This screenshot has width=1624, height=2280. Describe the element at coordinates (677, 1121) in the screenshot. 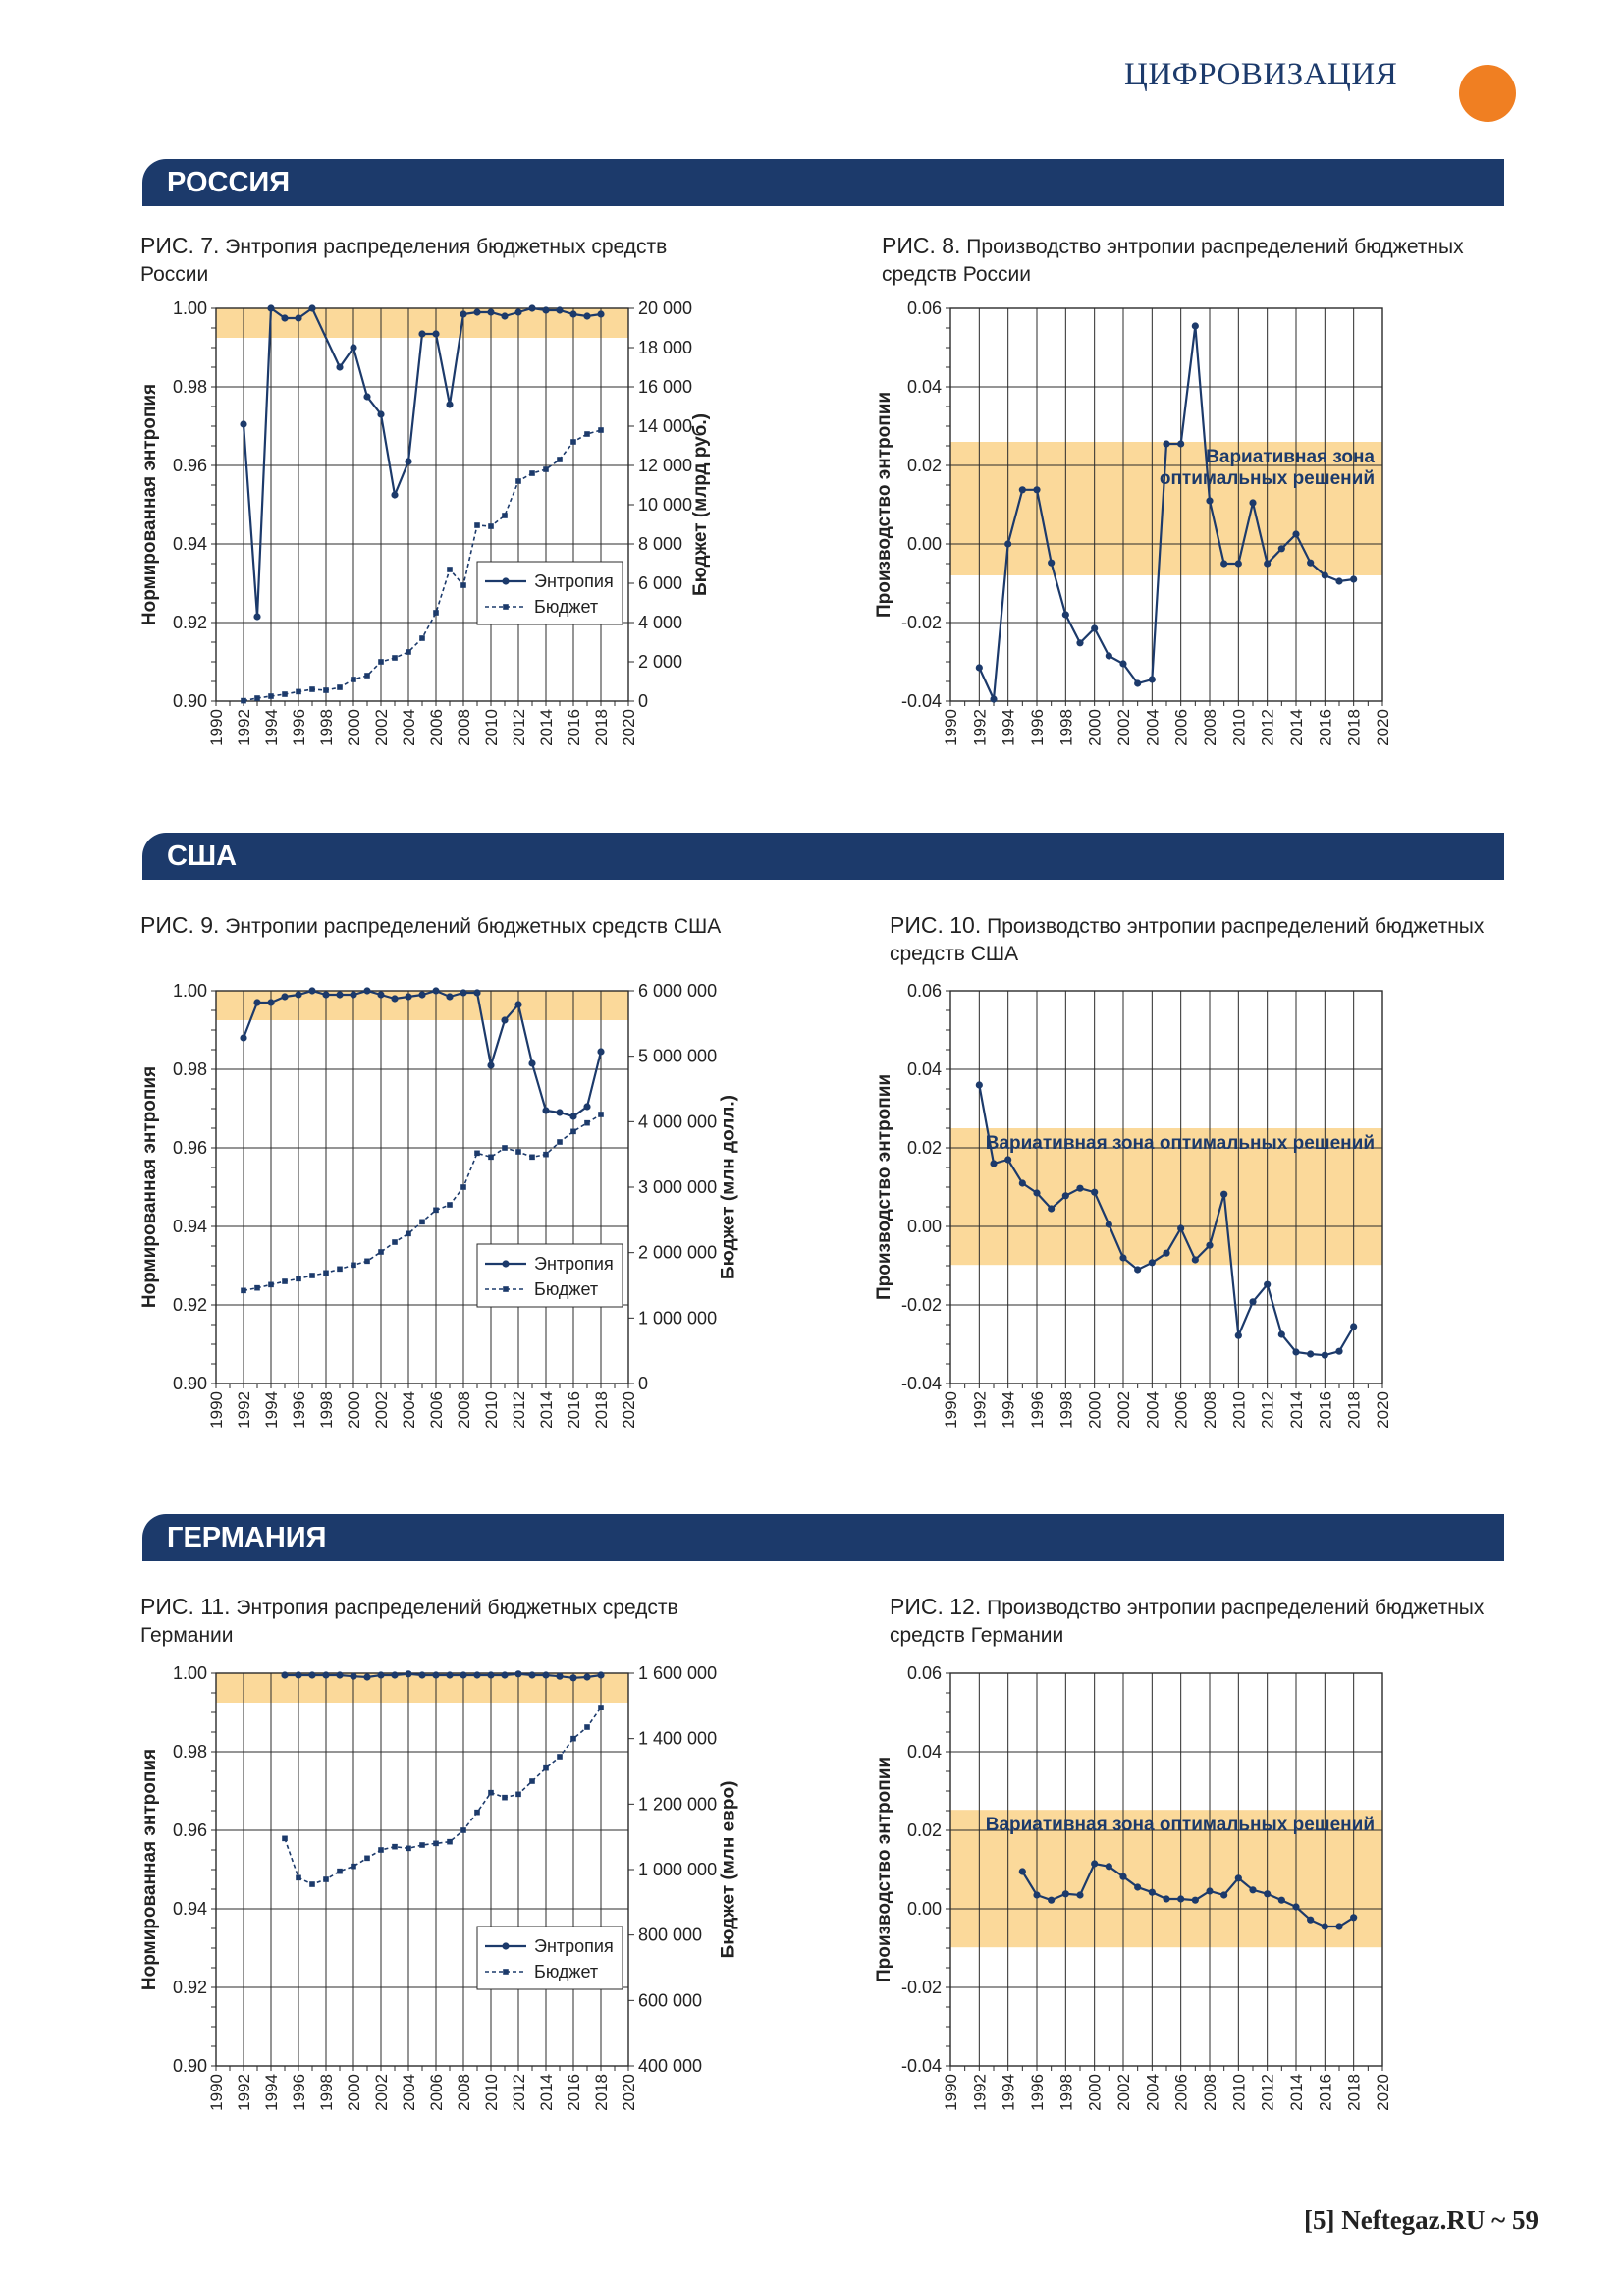

I see `y2-tick-label: 4 000 000` at that location.